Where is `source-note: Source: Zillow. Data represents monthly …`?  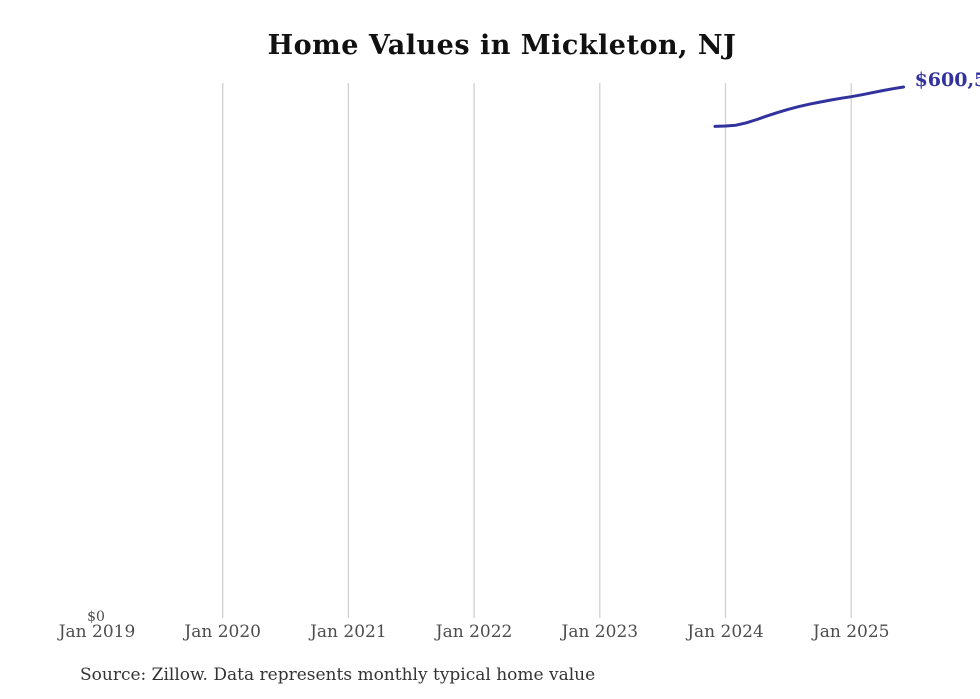
source-note: Source: Zillow. Data represents monthly … is located at coordinates (338, 675).